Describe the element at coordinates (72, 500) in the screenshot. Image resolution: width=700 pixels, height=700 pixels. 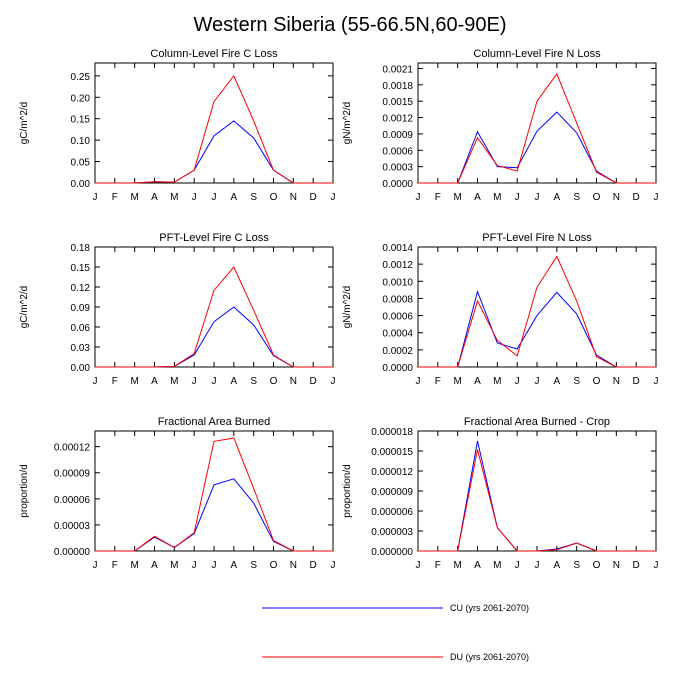
I see `y-tick-label: 0.00006` at that location.